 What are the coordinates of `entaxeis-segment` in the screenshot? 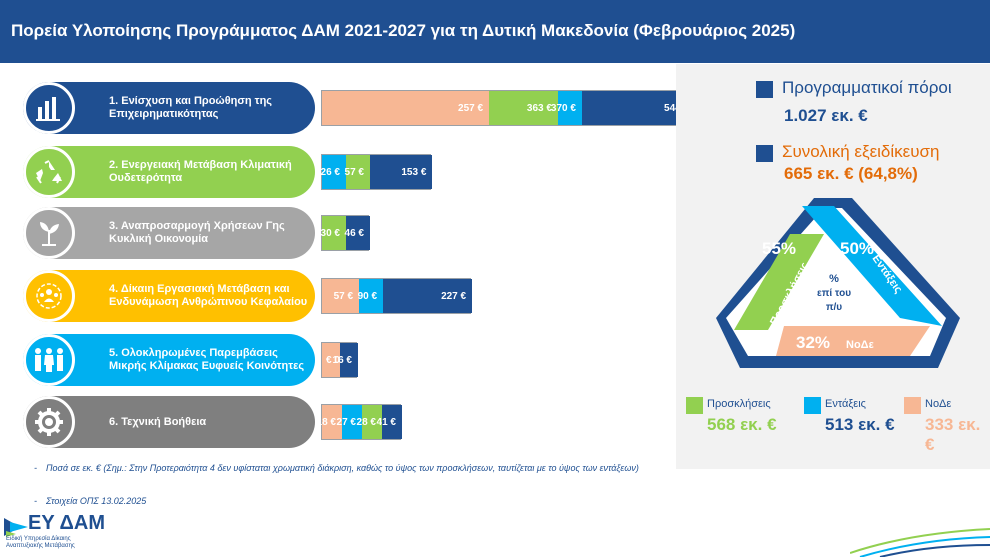 It's located at (872, 266).